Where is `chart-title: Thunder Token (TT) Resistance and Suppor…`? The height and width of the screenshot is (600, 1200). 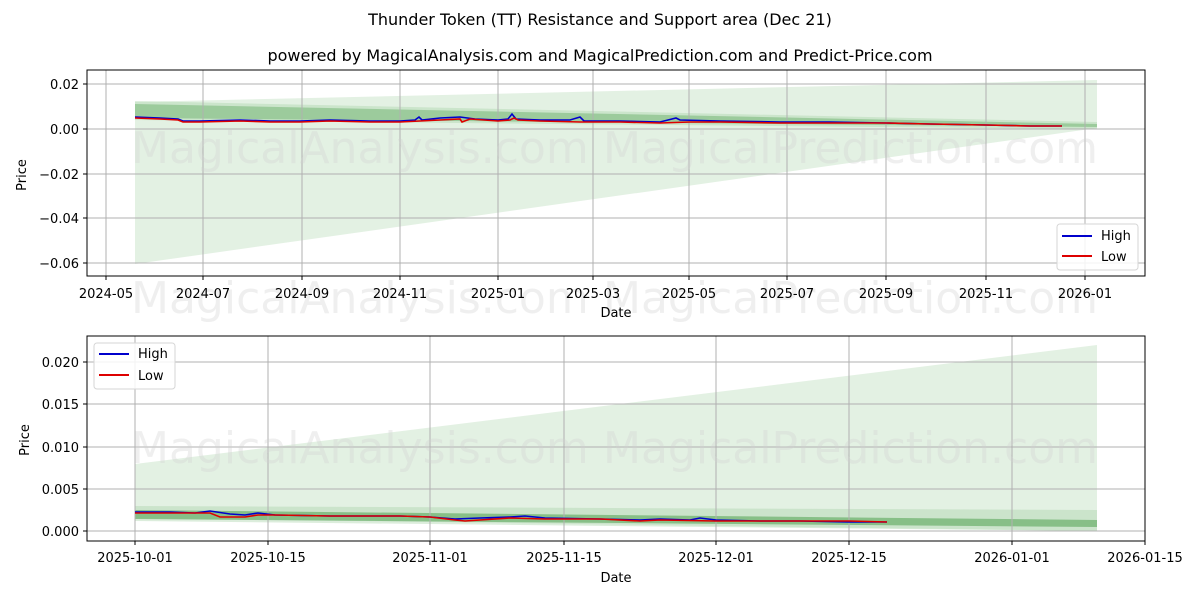
chart-title: Thunder Token (TT) Resistance and Suppor… is located at coordinates (600, 19).